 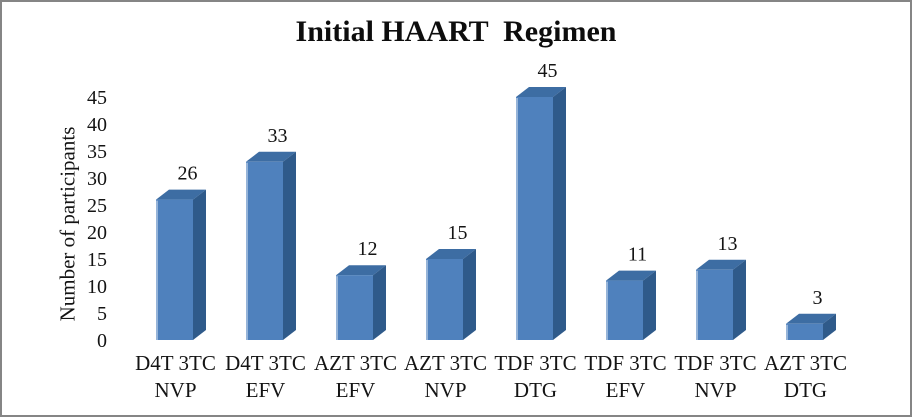 I want to click on x-tick-line1-d4t-3tc-nvp: D4T 3TC, so click(x=175, y=363).